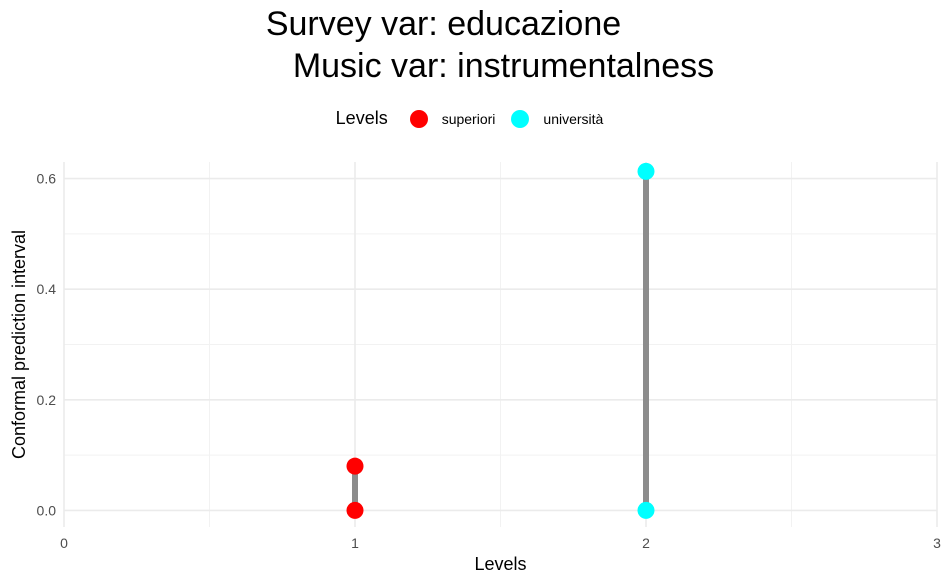 This screenshot has width=947, height=585. What do you see at coordinates (646, 543) in the screenshot?
I see `x-tick-label: 2` at bounding box center [646, 543].